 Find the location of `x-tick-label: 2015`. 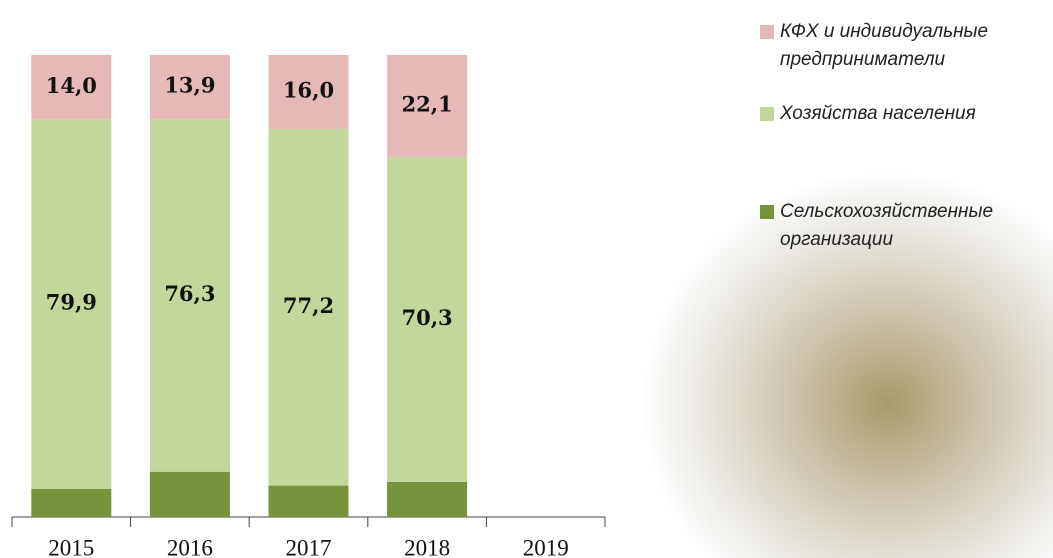

x-tick-label: 2015 is located at coordinates (71, 546).